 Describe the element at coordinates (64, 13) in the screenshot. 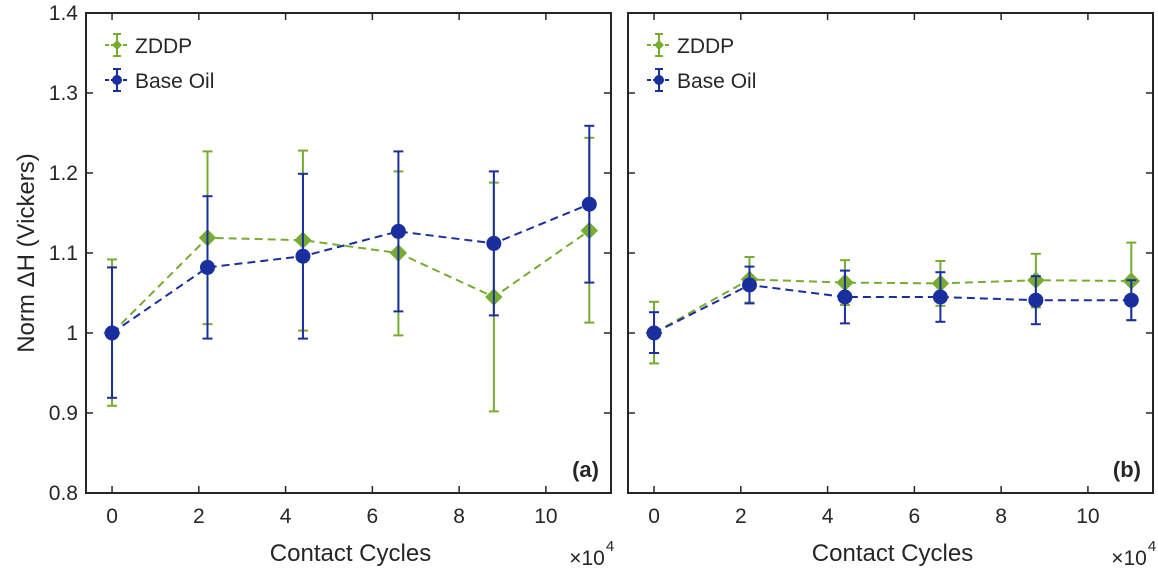

I see `y-tick-label: 1.4` at that location.